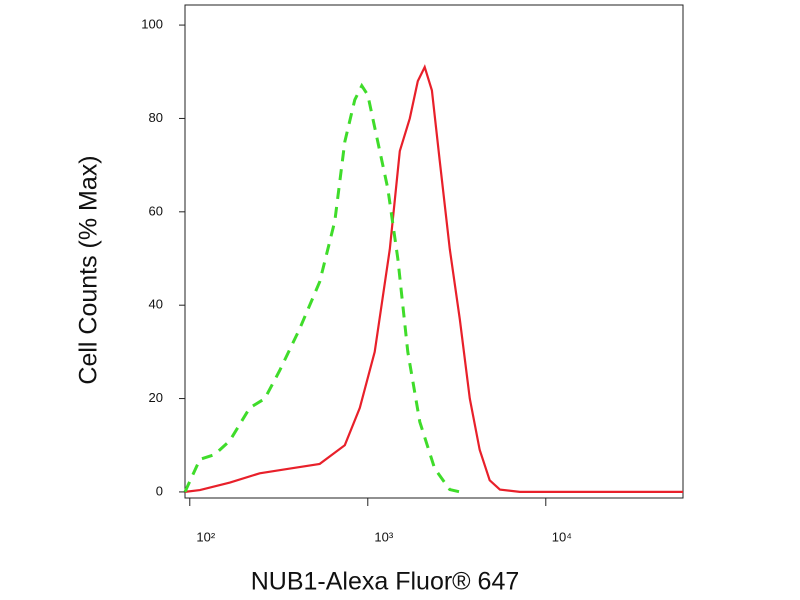 This screenshot has width=800, height=600. What do you see at coordinates (159, 490) in the screenshot?
I see `y-tick-label: 0` at bounding box center [159, 490].